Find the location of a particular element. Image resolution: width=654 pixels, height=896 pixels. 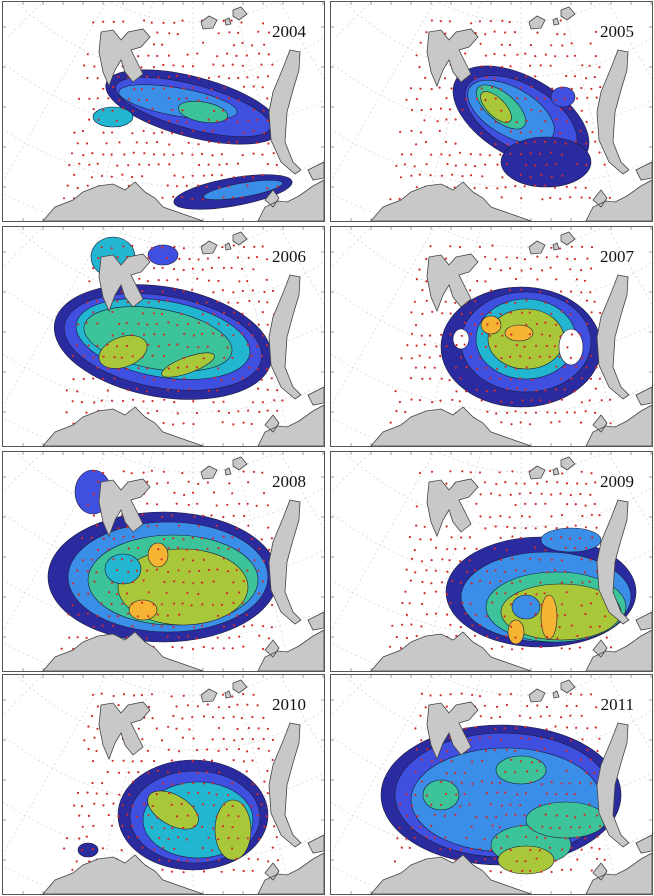

map-panel-2011: 2011 is located at coordinates (491, 784).